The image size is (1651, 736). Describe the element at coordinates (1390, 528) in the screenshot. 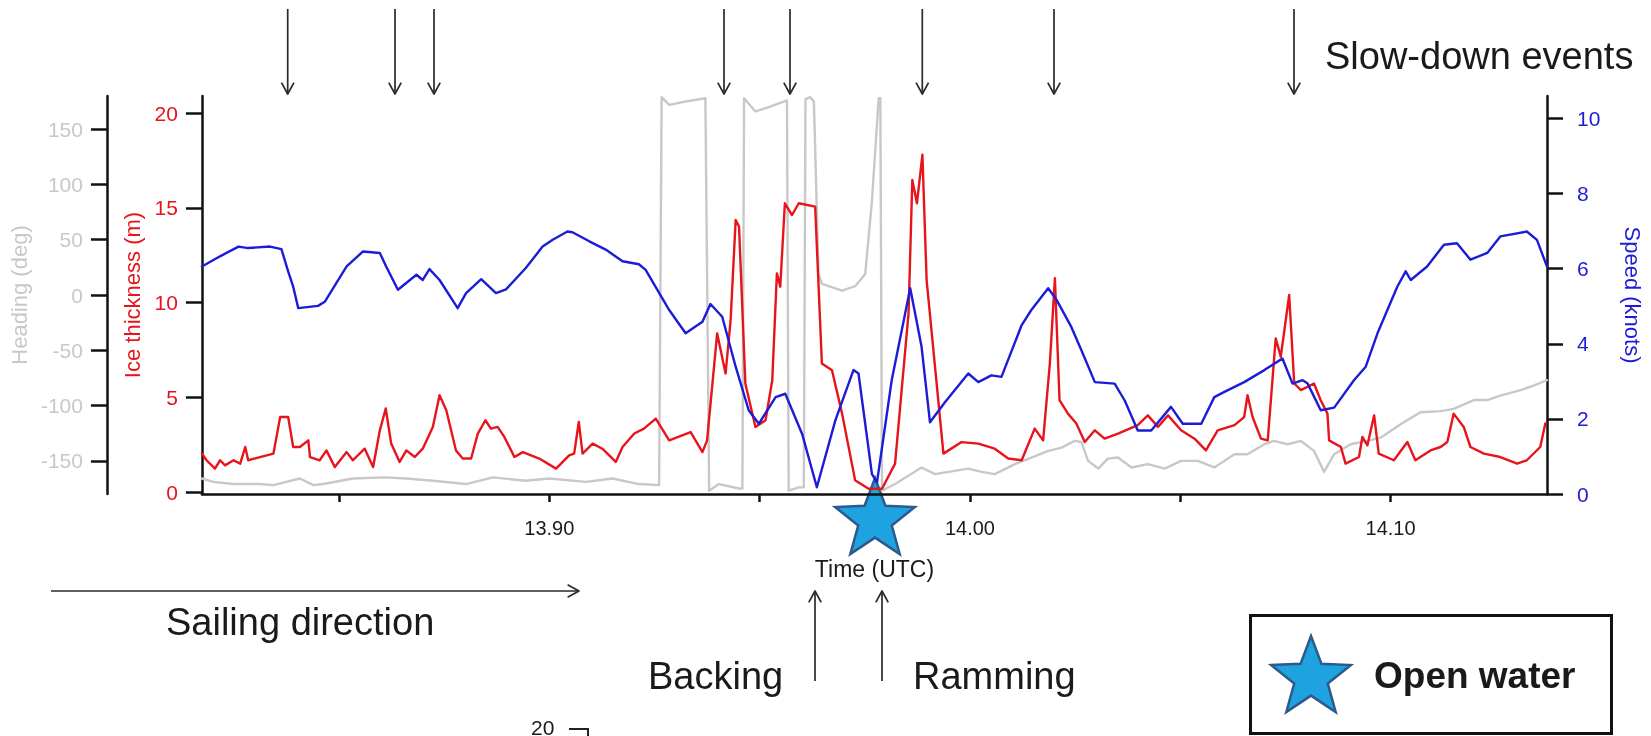

I see `x-tick-label: 14.10` at that location.